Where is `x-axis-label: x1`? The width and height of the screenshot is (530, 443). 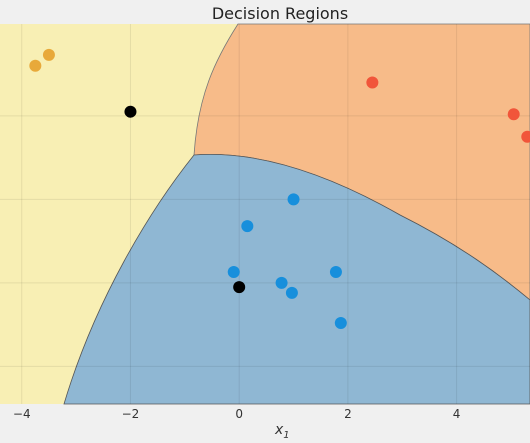
x-axis-label: x1 is located at coordinates (282, 431).